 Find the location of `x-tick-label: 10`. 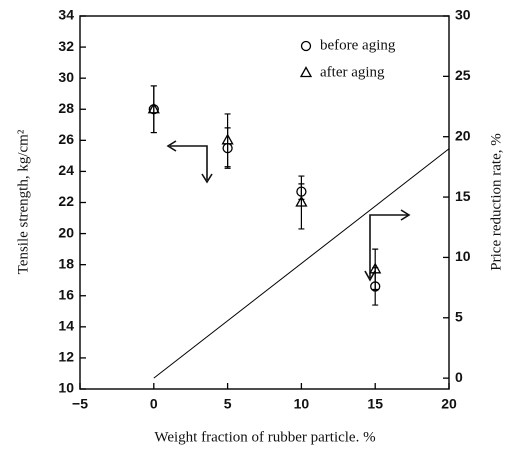

x-tick-label: 10 is located at coordinates (302, 404).